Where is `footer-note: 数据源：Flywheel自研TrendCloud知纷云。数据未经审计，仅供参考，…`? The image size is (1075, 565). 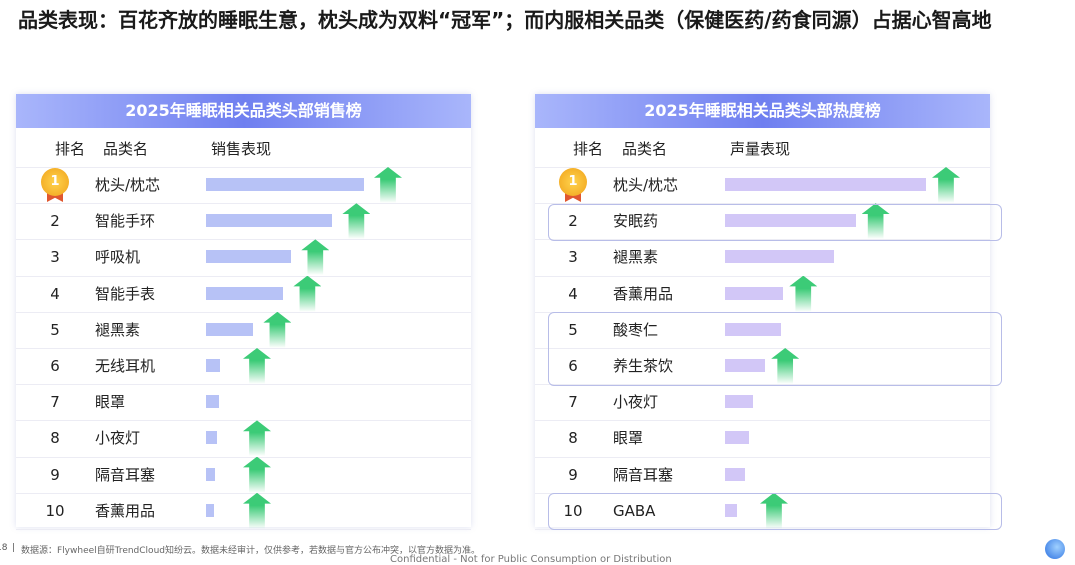 footer-note: 数据源：Flywheel自研TrendCloud知纷云。数据未经审计，仅供参考，… is located at coordinates (250, 551).